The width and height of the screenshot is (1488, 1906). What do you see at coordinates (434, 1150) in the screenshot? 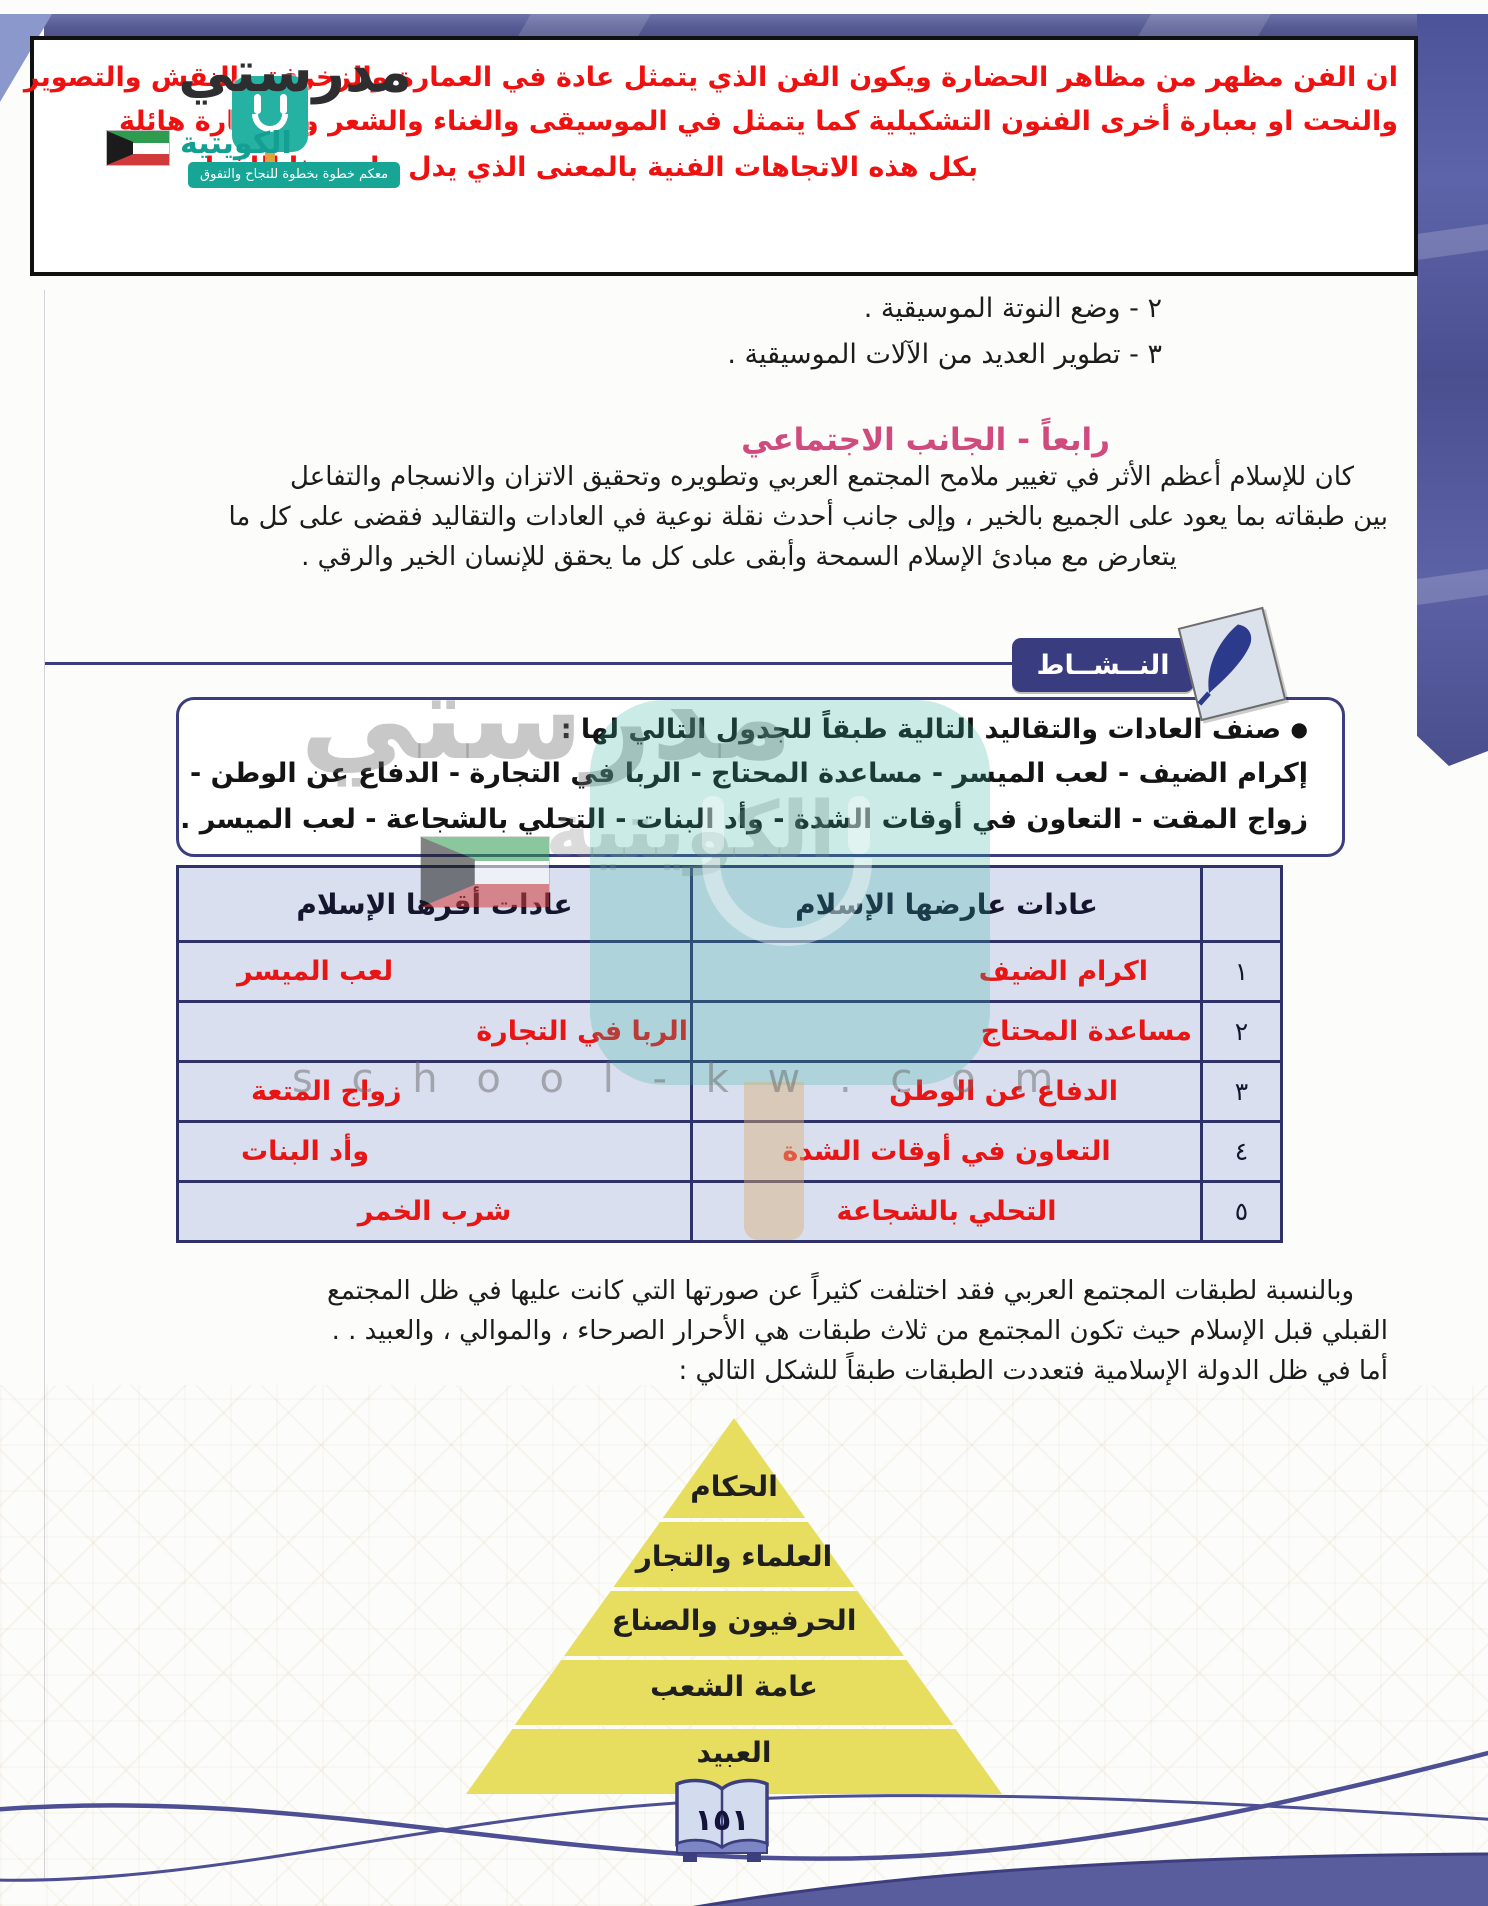
I see `table-cell-approved: وأد البنات` at bounding box center [434, 1150].